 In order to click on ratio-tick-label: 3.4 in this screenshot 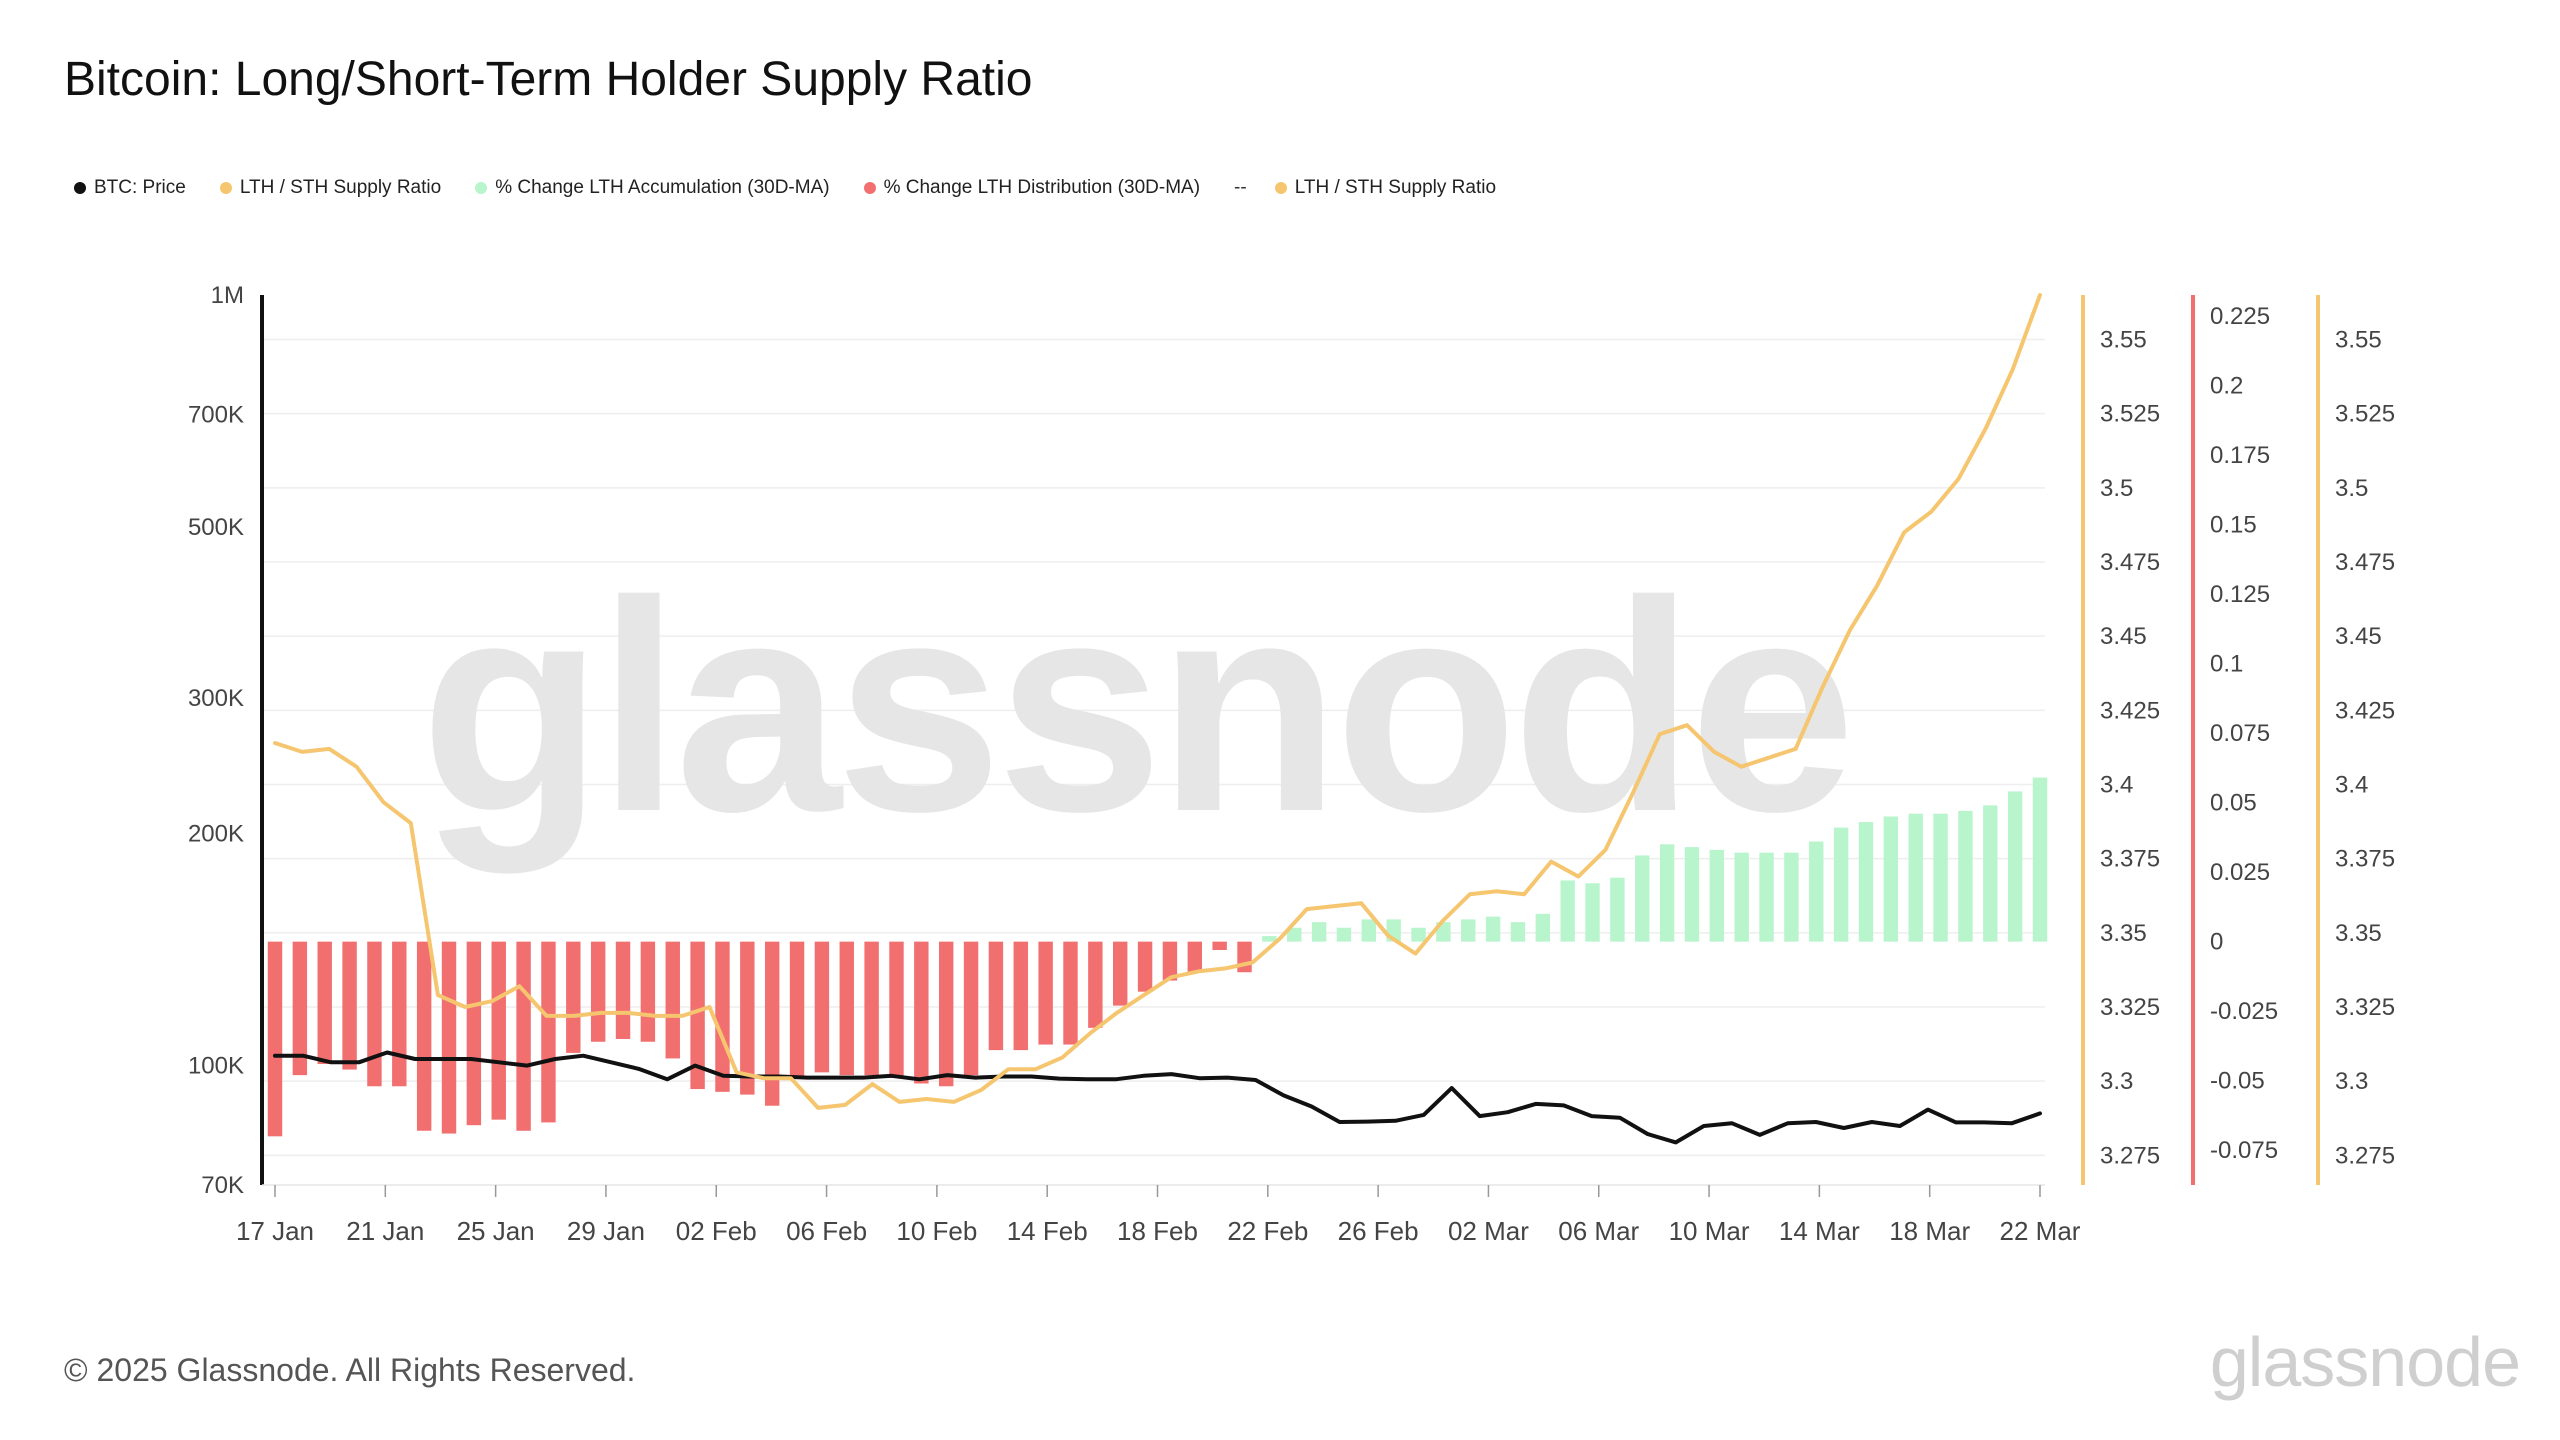, I will do `click(2116, 785)`.